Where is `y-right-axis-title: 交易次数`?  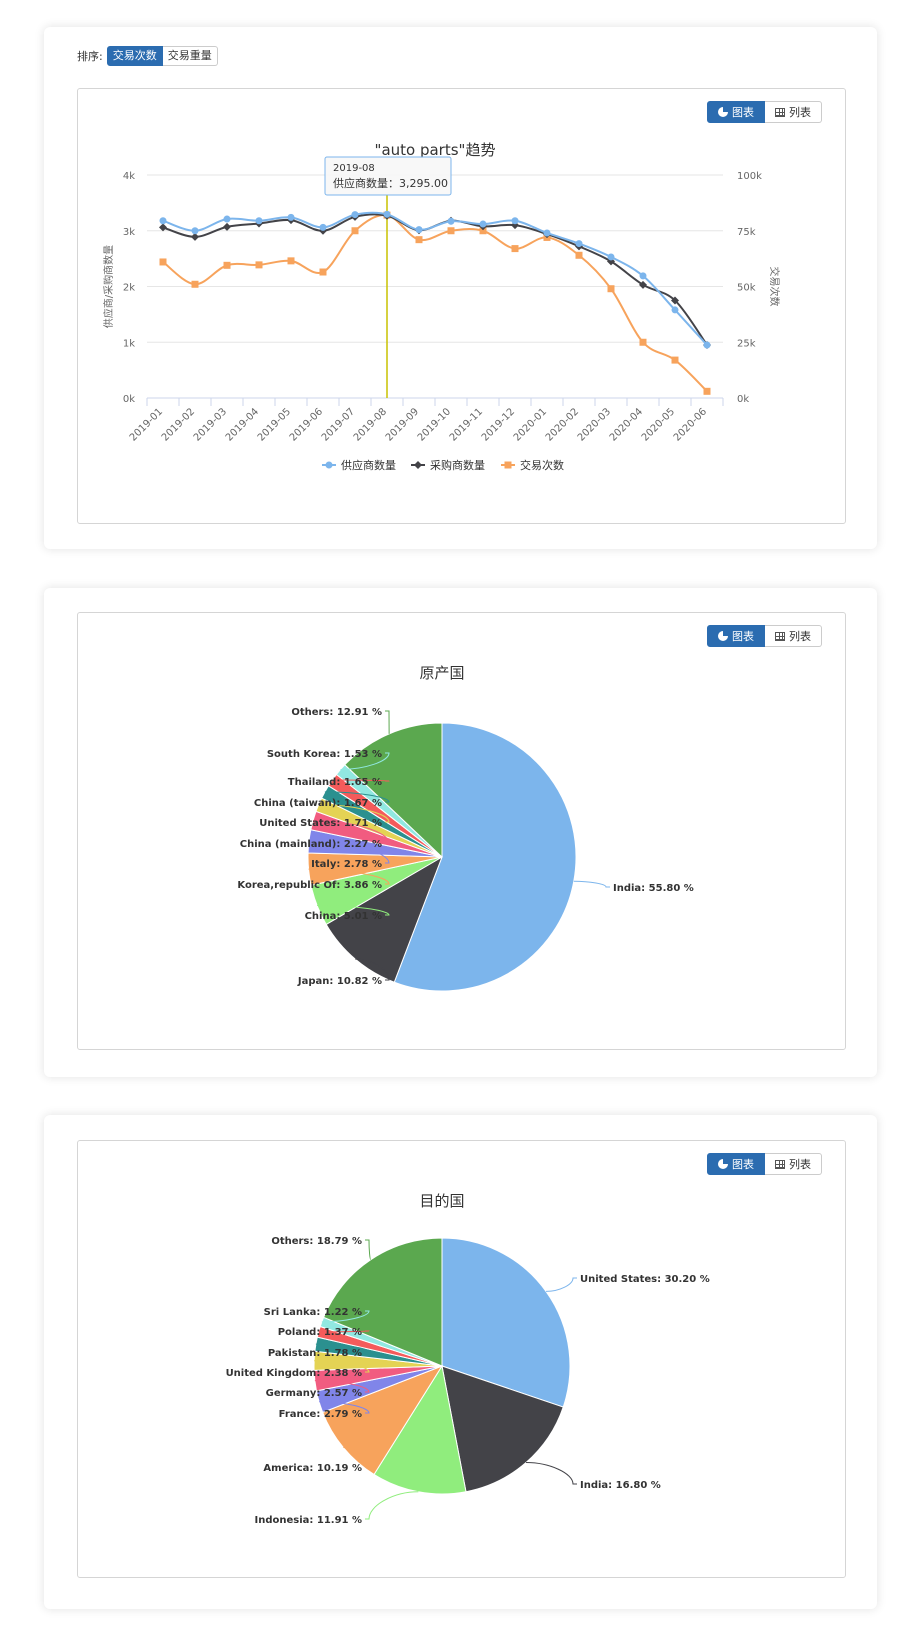 y-right-axis-title: 交易次数 is located at coordinates (774, 287).